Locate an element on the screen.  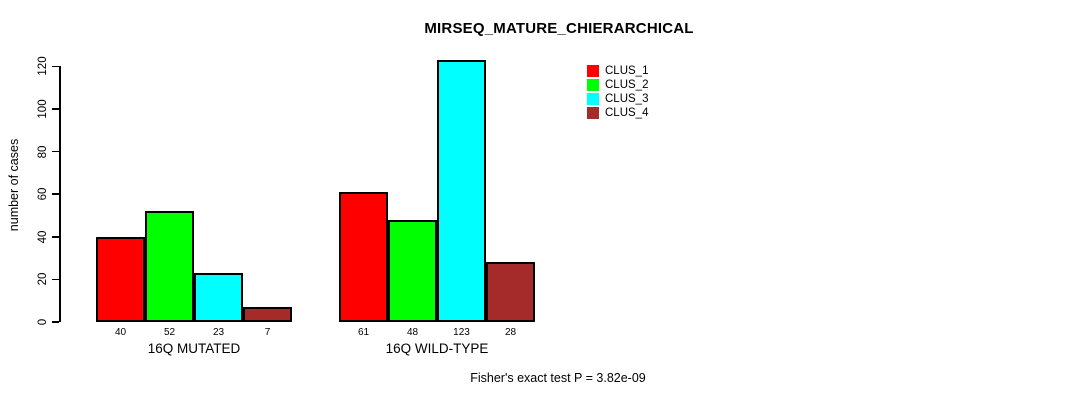
legend-label: CLUS_3 is located at coordinates (627, 99).